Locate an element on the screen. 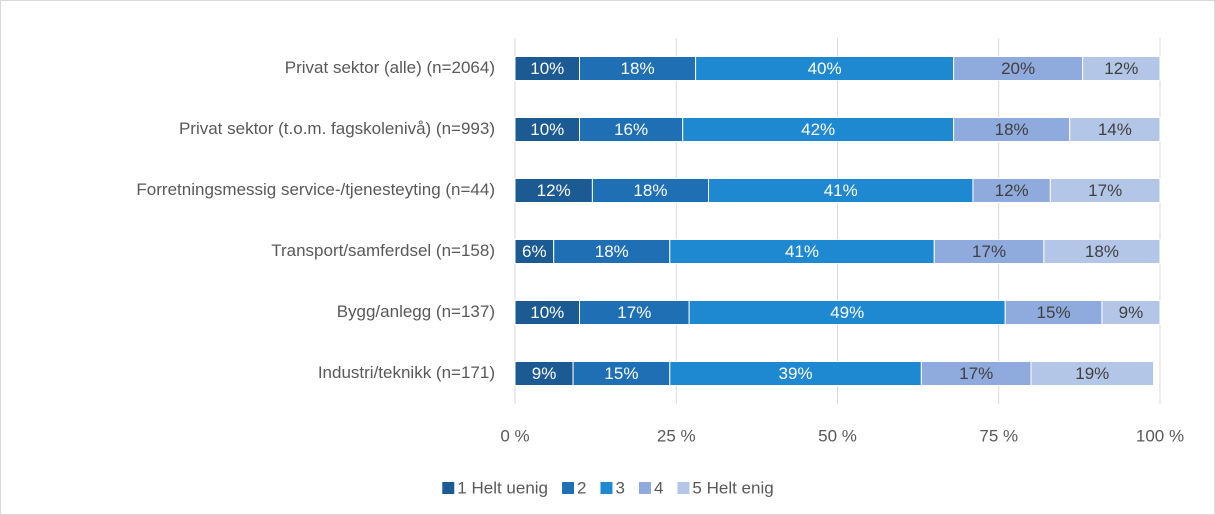 Image resolution: width=1215 pixels, height=515 pixels. data-label: 6% is located at coordinates (534, 251).